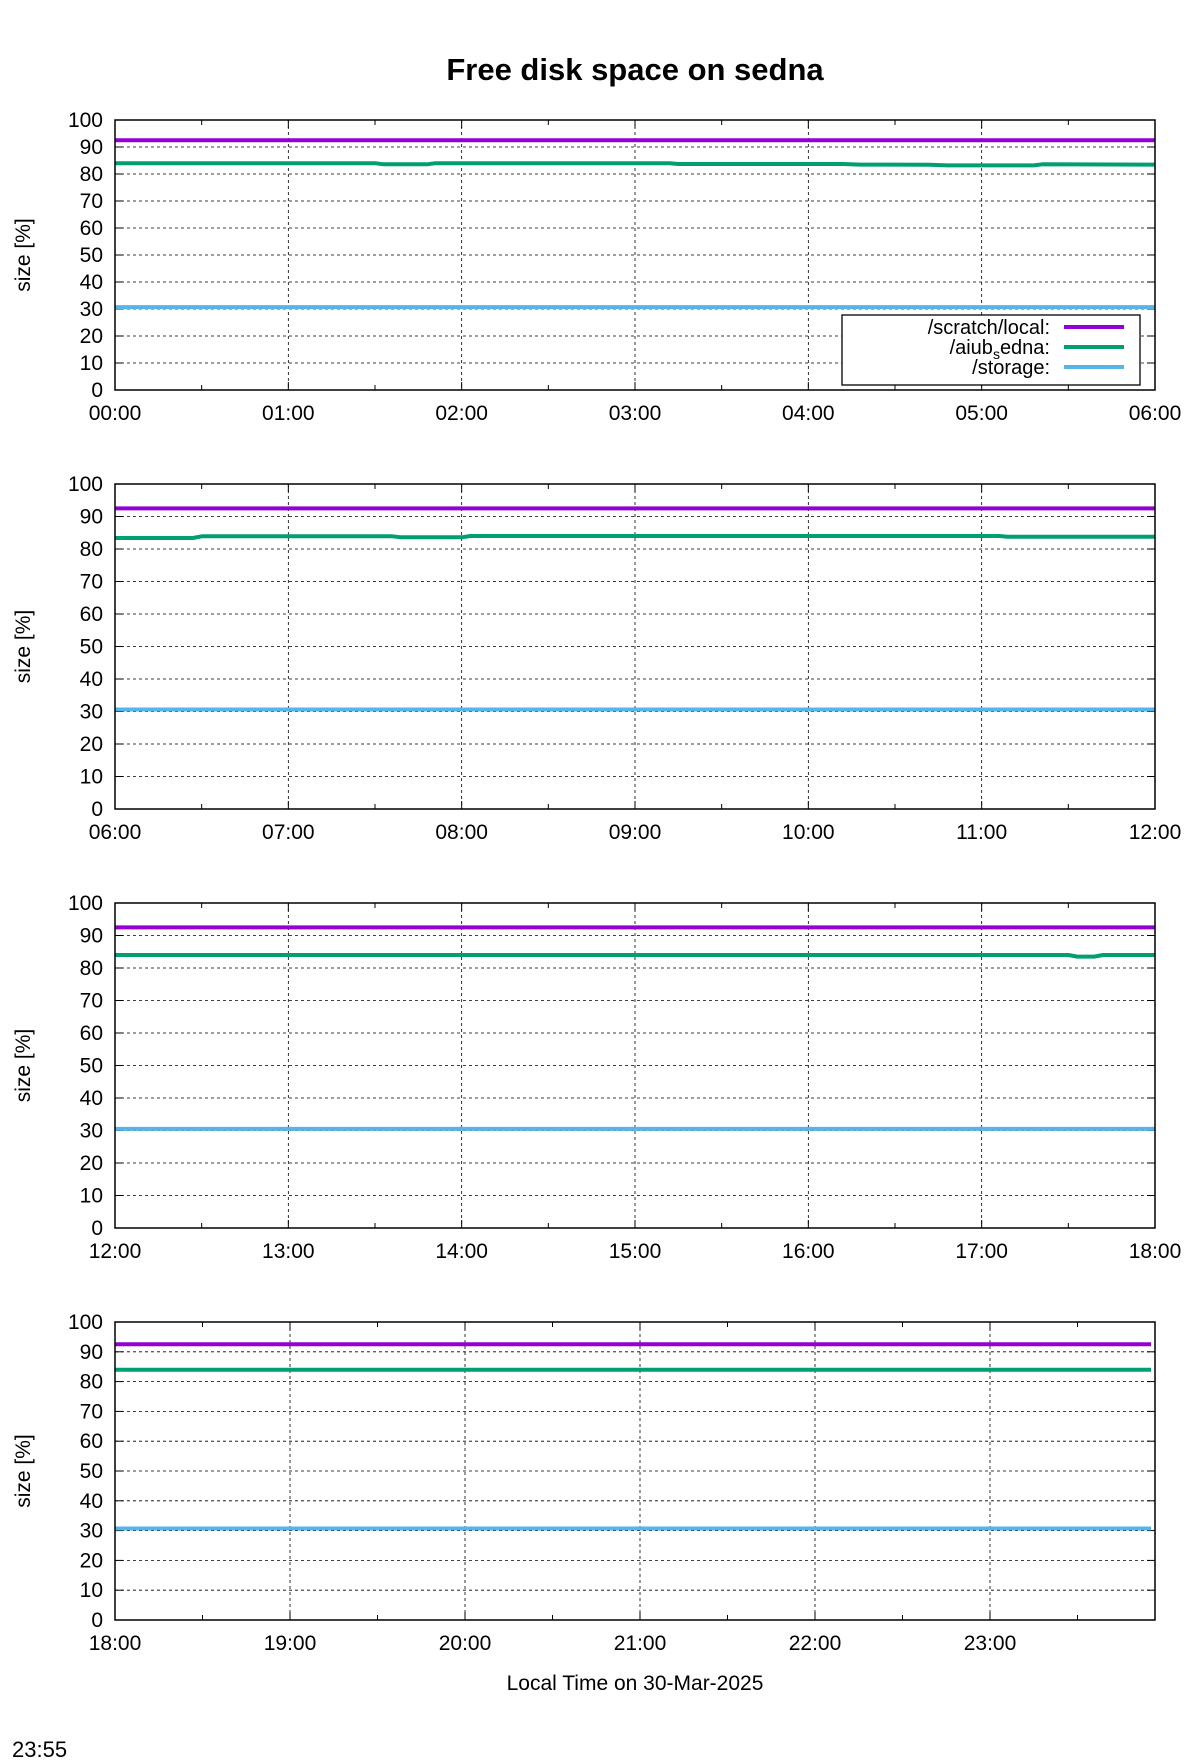 This screenshot has width=1200, height=1763. What do you see at coordinates (461, 832) in the screenshot?
I see `x-tick-label: 08:00` at bounding box center [461, 832].